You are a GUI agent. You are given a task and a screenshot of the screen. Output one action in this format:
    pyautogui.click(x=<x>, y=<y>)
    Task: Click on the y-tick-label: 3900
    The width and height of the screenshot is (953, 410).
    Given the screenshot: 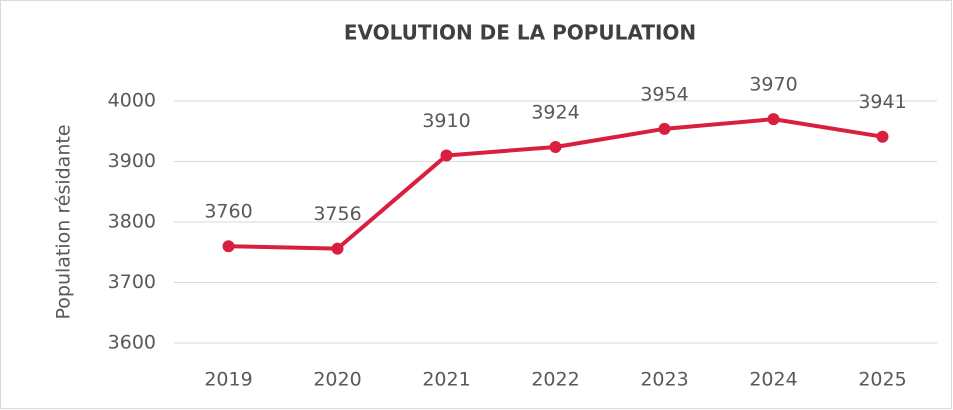 What is the action you would take?
    pyautogui.click(x=132, y=161)
    